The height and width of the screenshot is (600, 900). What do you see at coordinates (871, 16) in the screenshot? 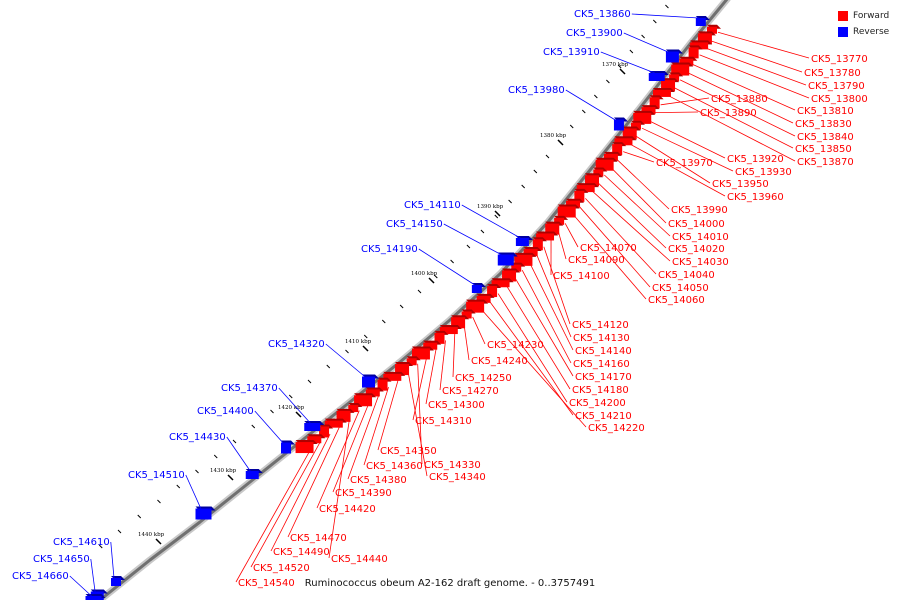
I see `legend-label-forward: Forward` at bounding box center [871, 16].